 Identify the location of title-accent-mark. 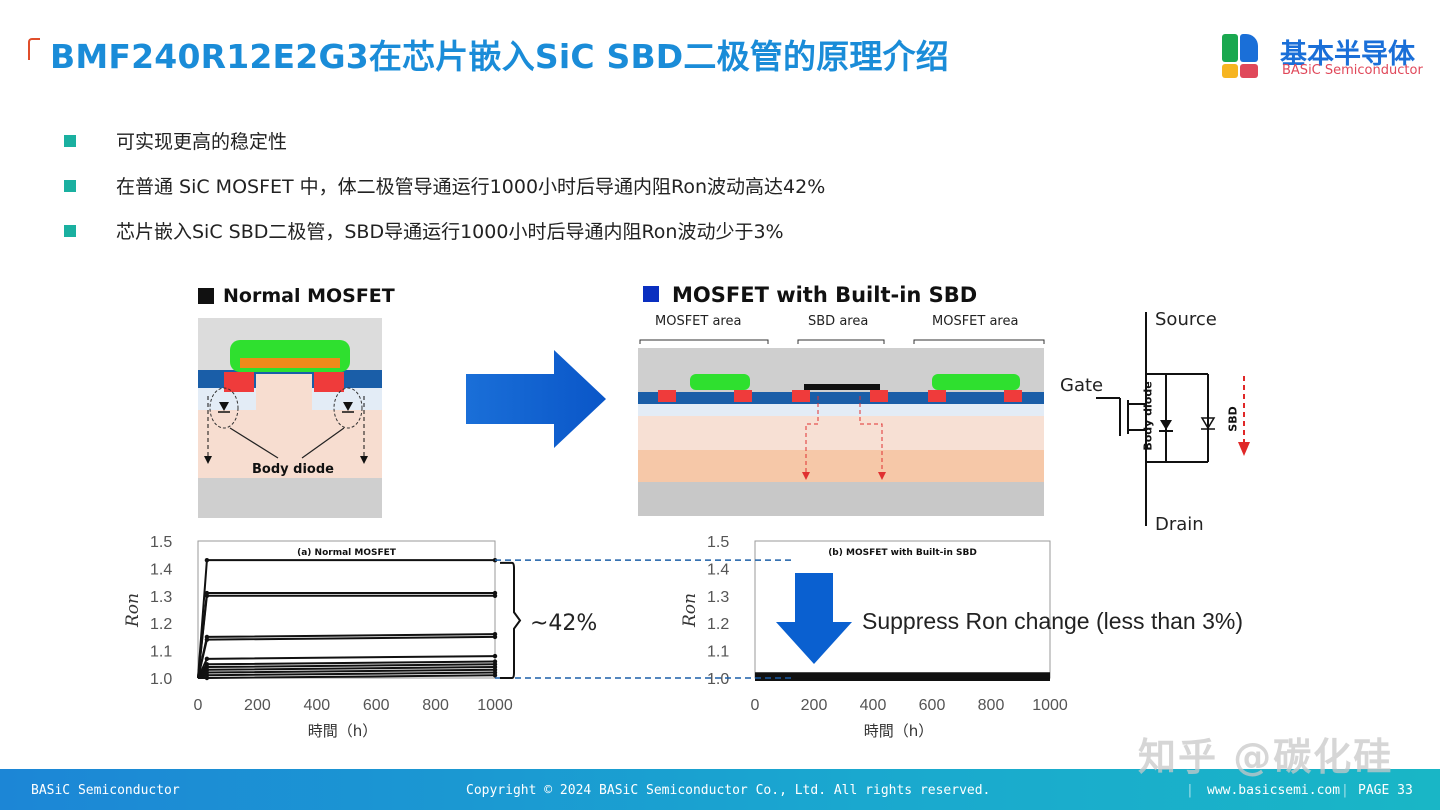
(34, 49).